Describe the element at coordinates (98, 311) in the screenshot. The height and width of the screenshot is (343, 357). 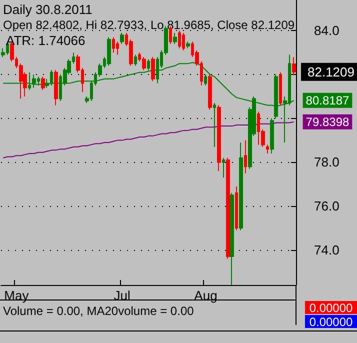
I see `text: Volume = 0.00, MA20volume = 0.00` at that location.